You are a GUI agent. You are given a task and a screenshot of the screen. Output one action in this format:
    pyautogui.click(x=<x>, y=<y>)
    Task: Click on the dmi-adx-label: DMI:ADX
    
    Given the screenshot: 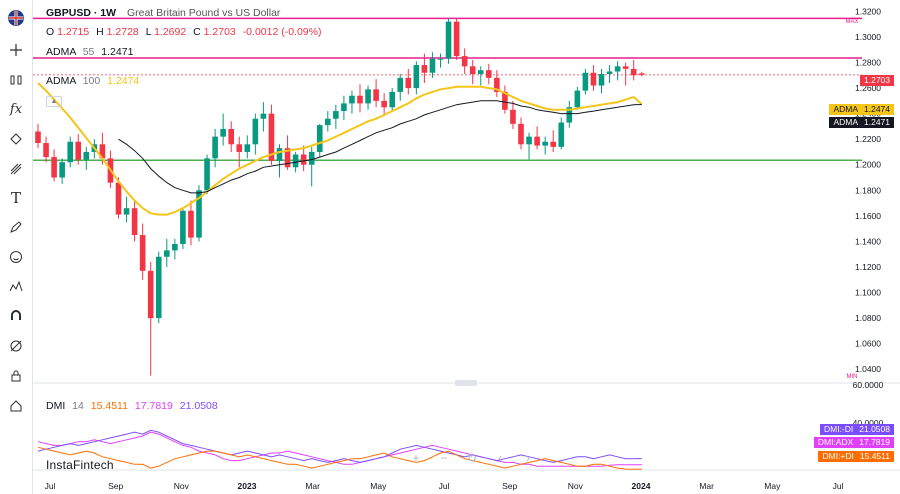 What is the action you would take?
    pyautogui.click(x=835, y=442)
    